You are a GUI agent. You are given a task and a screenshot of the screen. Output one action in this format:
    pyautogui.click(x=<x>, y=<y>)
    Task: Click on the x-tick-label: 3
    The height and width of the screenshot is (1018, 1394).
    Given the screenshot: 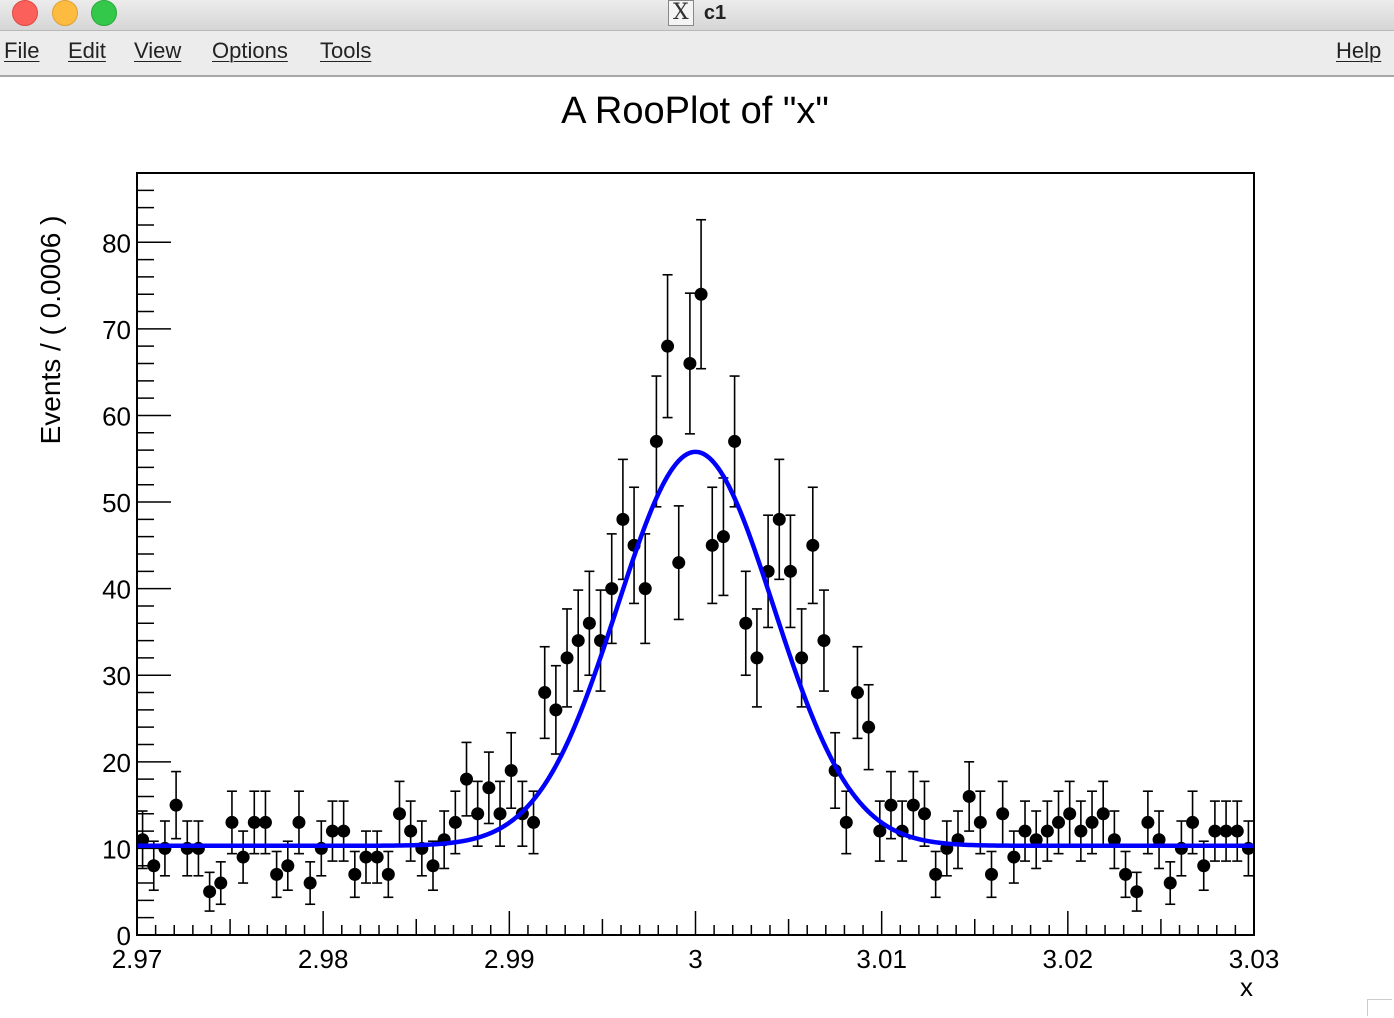 What is the action you would take?
    pyautogui.click(x=695, y=959)
    